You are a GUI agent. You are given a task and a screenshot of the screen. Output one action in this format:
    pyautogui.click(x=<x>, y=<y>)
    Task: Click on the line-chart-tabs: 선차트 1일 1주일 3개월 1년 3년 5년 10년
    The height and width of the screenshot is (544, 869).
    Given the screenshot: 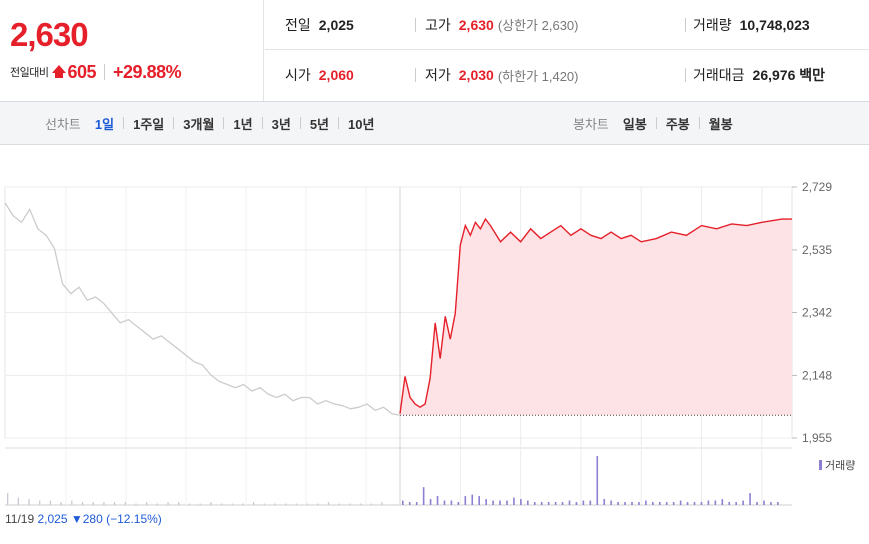 What is the action you would take?
    pyautogui.click(x=209, y=123)
    